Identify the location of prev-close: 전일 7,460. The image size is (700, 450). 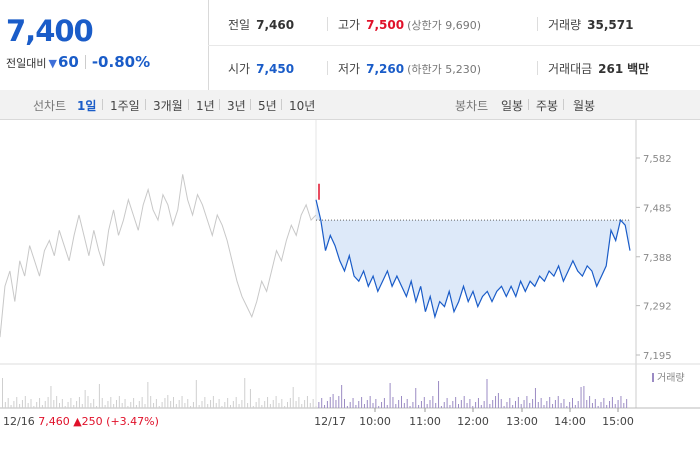
(261, 25).